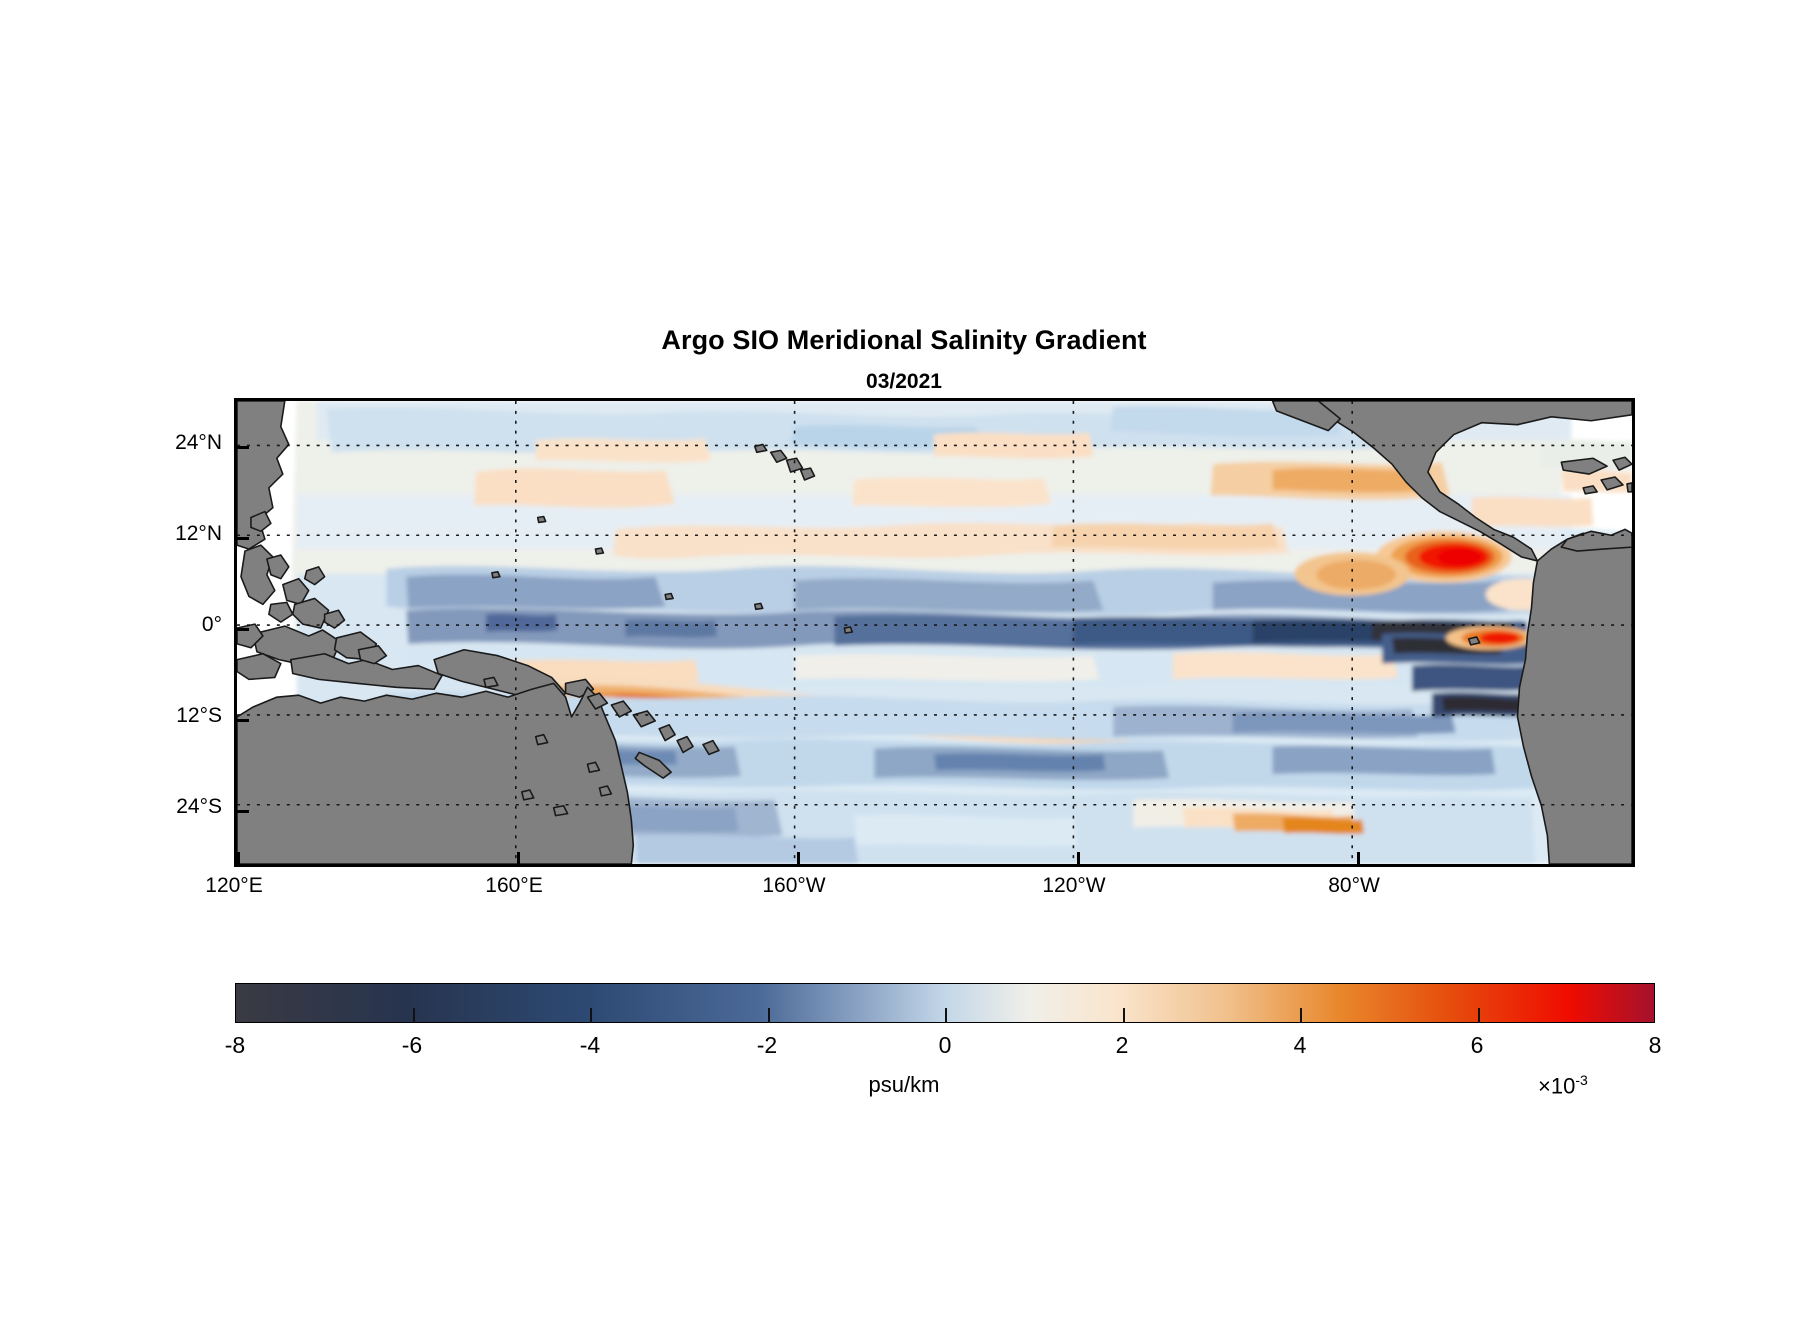 This screenshot has width=1808, height=1333. Describe the element at coordinates (1074, 885) in the screenshot. I see `xtick-label-120w: 120°W` at that location.